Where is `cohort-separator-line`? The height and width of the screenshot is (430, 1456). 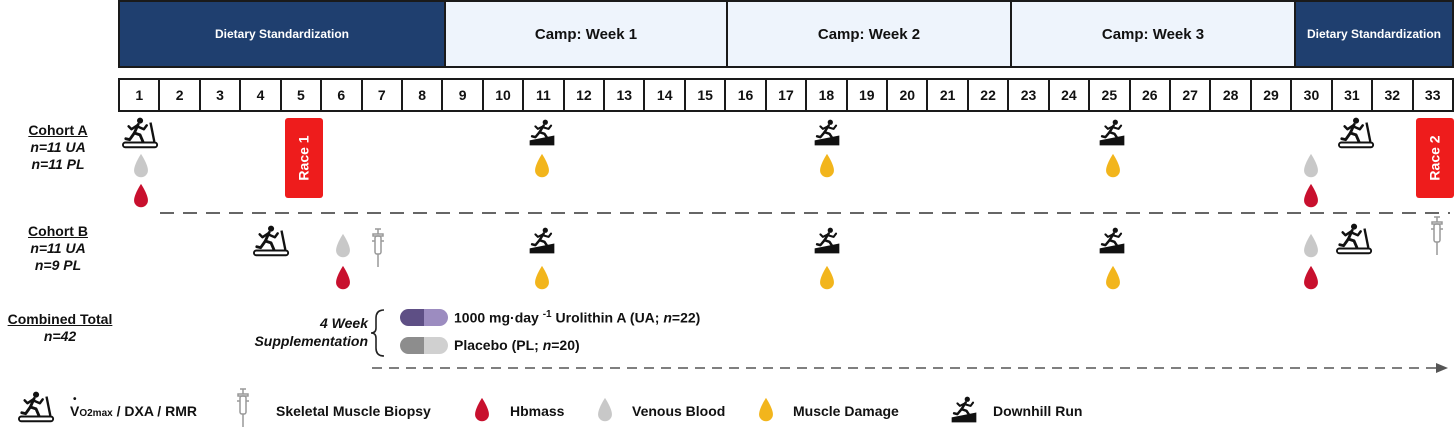
cohort-separator-line is located at coordinates (805, 213).